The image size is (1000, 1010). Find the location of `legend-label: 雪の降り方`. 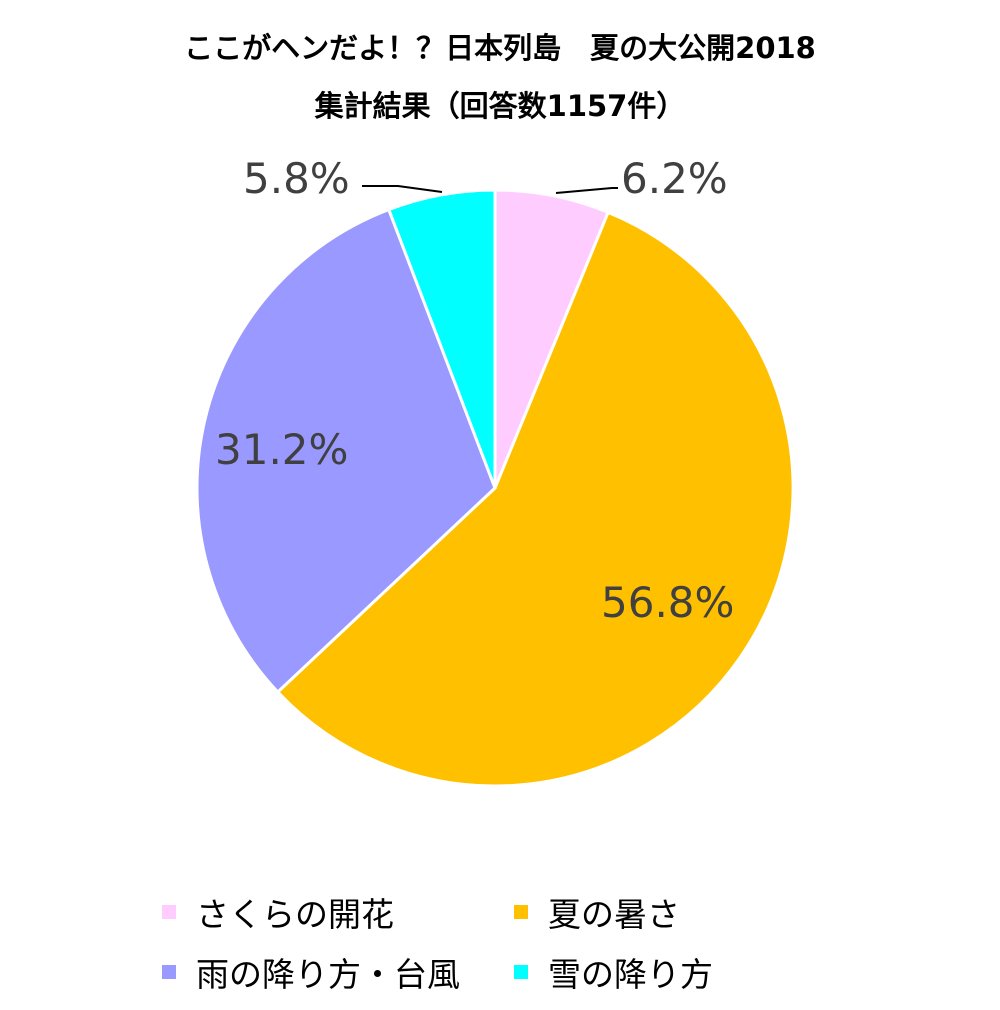

legend-label: 雪の降り方 is located at coordinates (630, 974).